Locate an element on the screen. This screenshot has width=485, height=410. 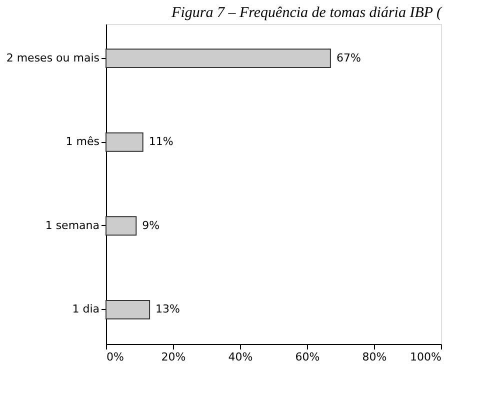
y-tick-label: 1 dia is located at coordinates (86, 309).